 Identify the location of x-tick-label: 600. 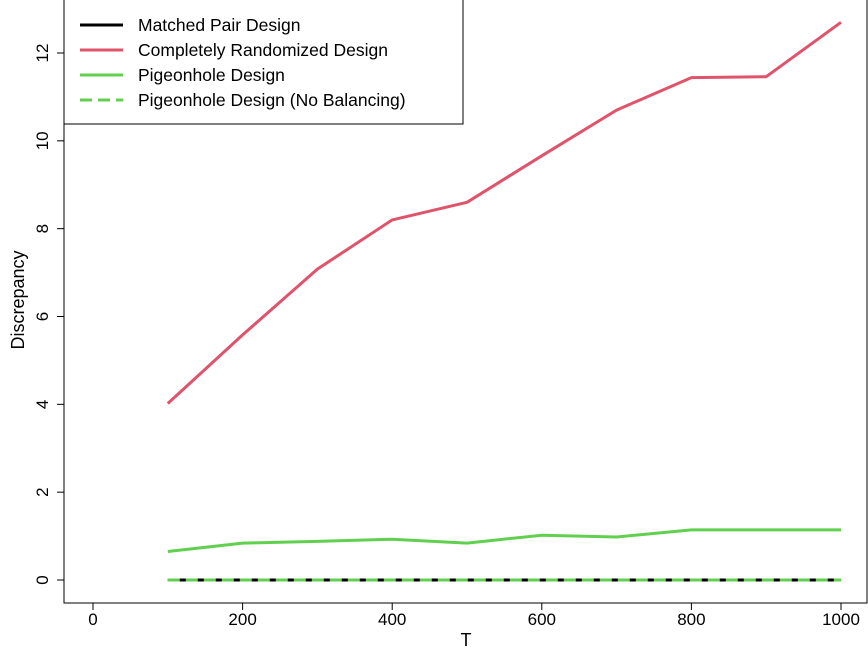
(542, 619).